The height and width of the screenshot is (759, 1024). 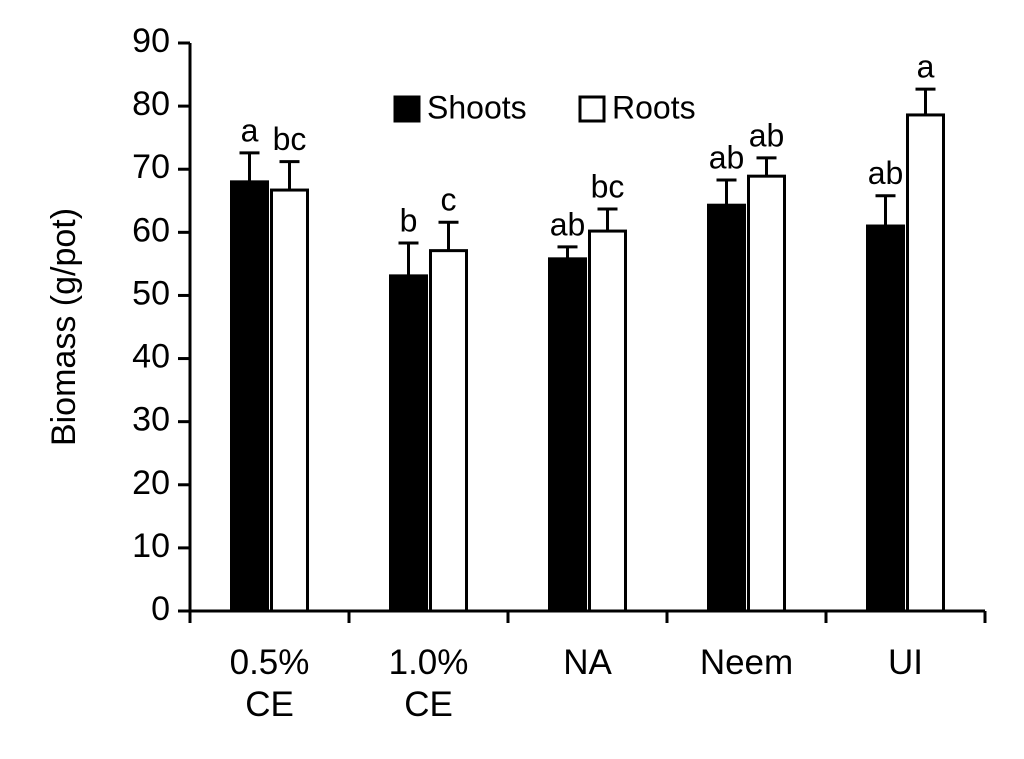 I want to click on x-tick-label: UI, so click(x=905, y=662).